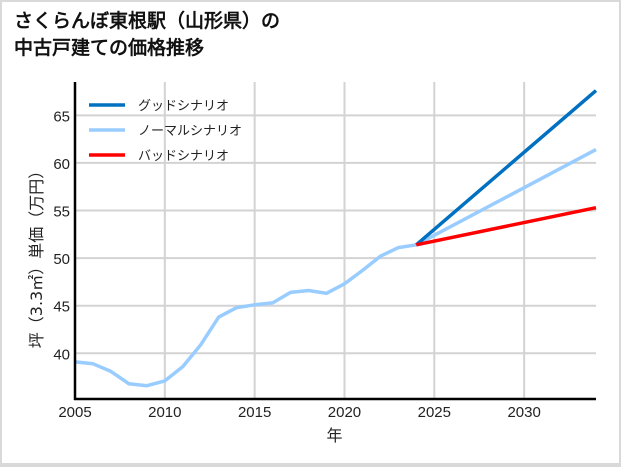 The height and width of the screenshot is (467, 621). Describe the element at coordinates (183, 156) in the screenshot. I see `legend-label: バッドシナリオ` at that location.